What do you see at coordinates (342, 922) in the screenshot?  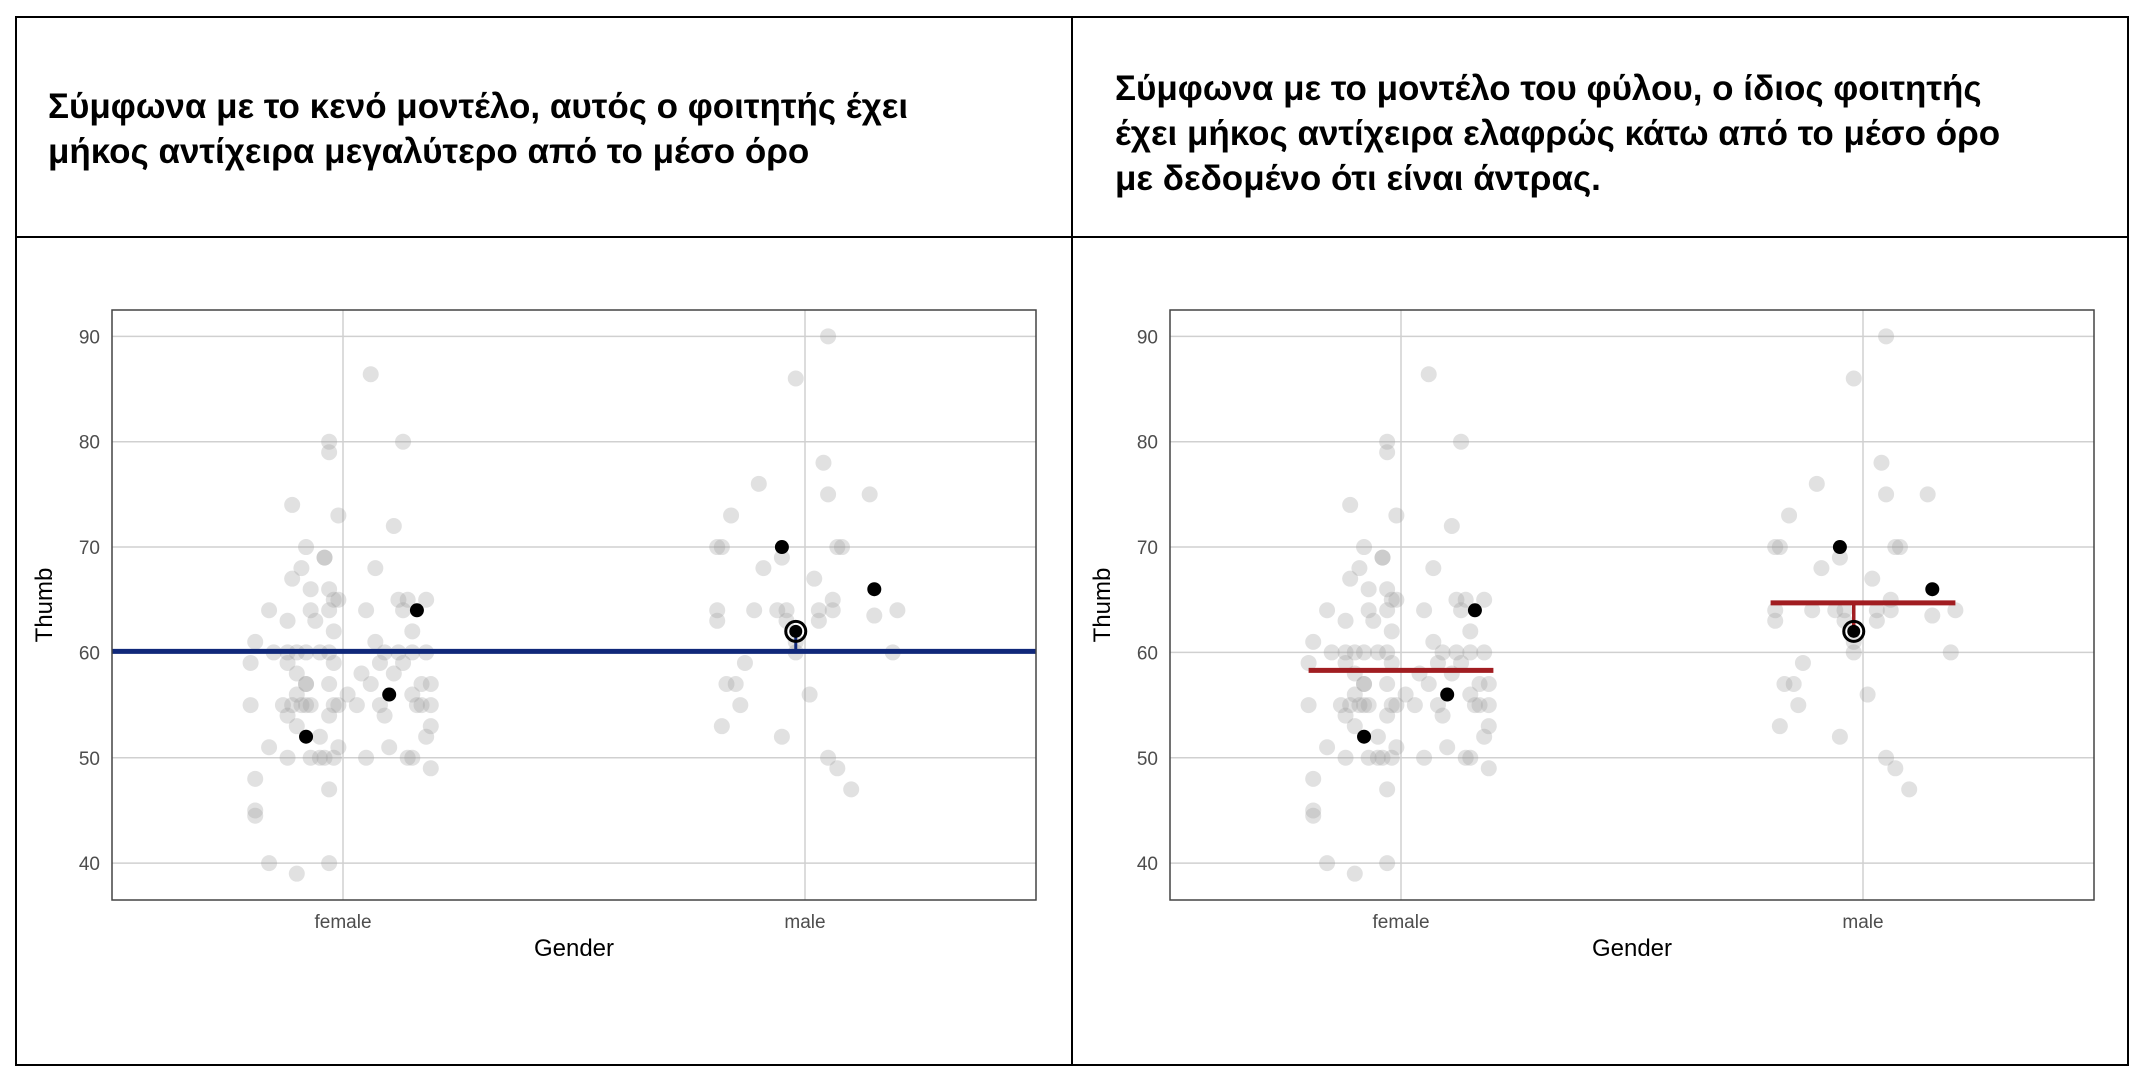 I see `x-tick-label: female` at bounding box center [342, 922].